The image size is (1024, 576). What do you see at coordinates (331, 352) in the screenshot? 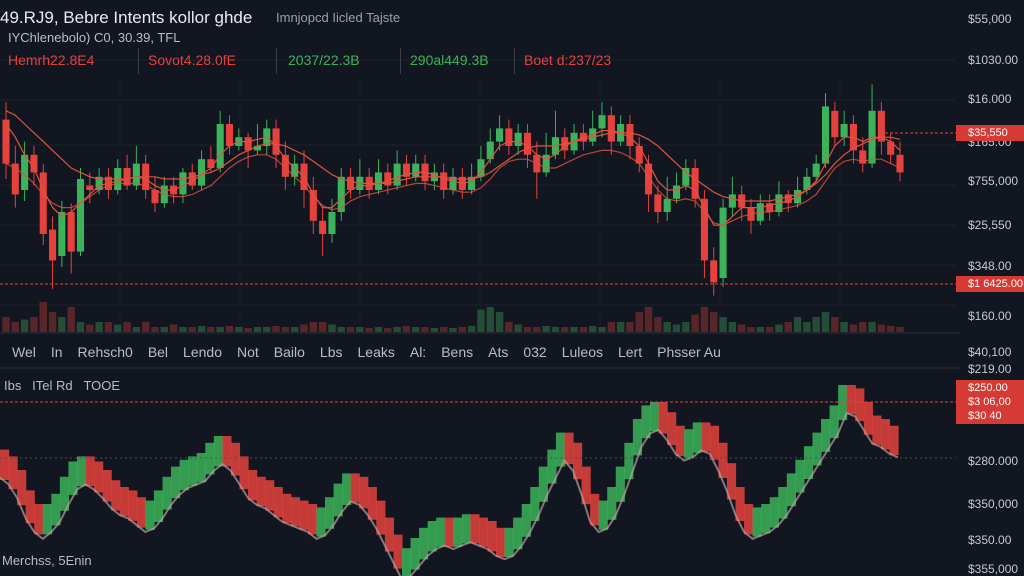
I see `nav-item: Lbs` at bounding box center [331, 352].